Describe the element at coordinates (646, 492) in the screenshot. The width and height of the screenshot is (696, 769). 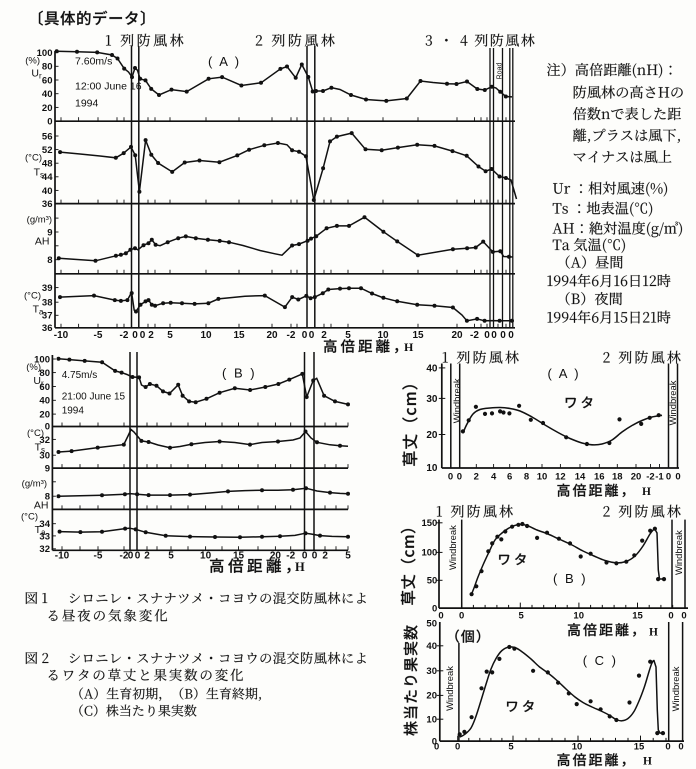
I see `svg-text: H` at that location.